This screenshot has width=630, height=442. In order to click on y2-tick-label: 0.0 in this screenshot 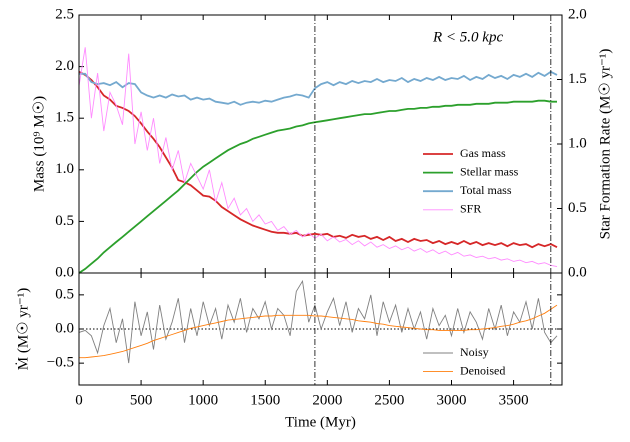, I will do `click(577, 272)`.